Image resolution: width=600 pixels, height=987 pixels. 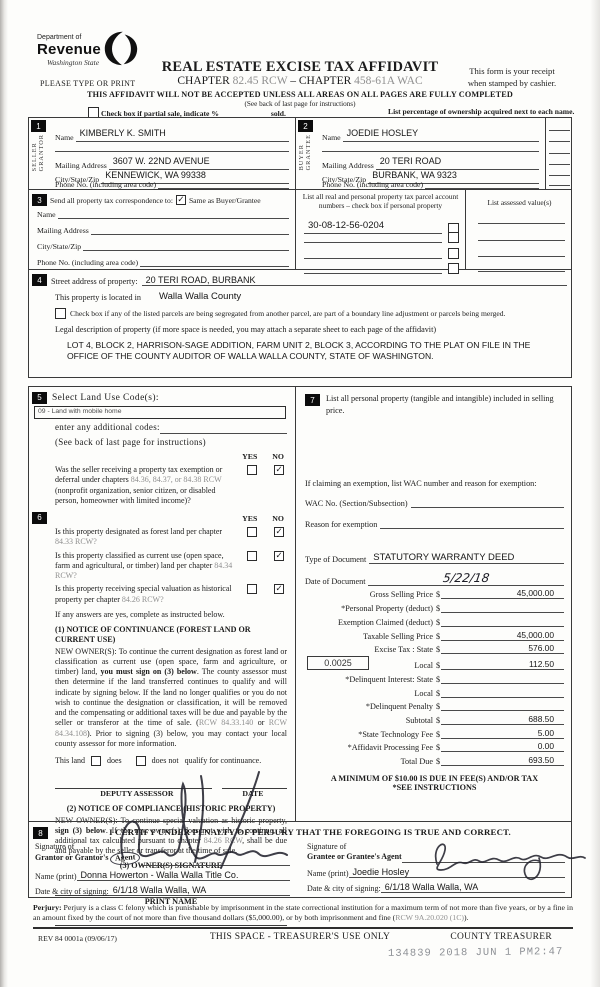 I want to click on same-as-buyer-checkbox: ✓, so click(x=180, y=200).